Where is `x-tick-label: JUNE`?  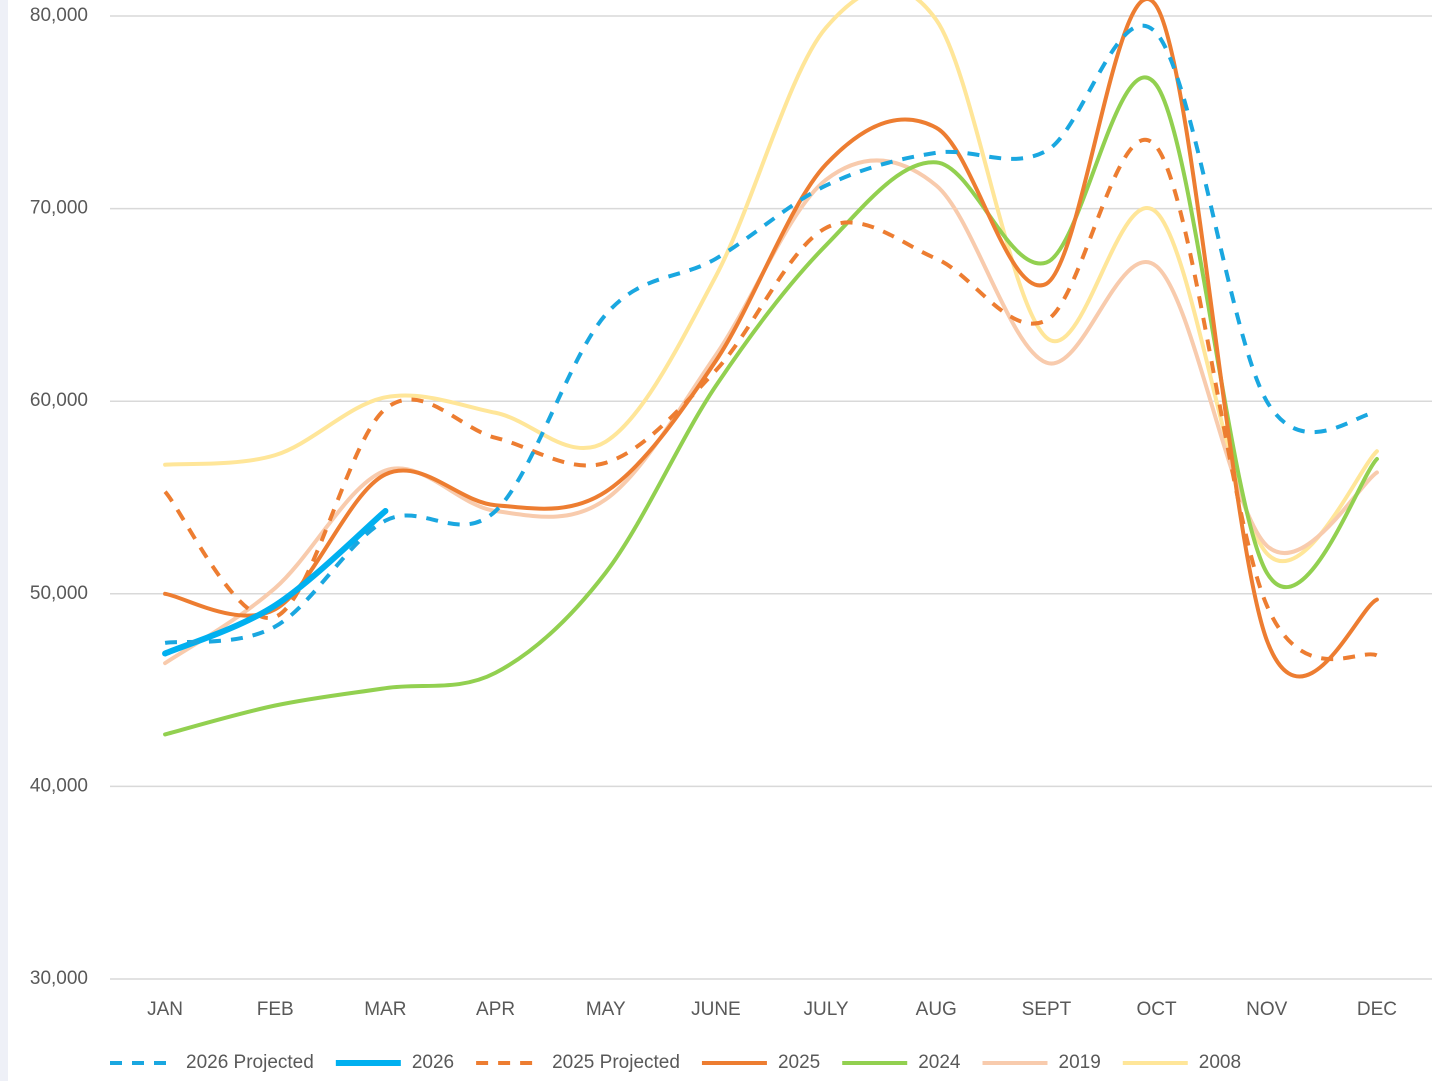 x-tick-label: JUNE is located at coordinates (716, 1009).